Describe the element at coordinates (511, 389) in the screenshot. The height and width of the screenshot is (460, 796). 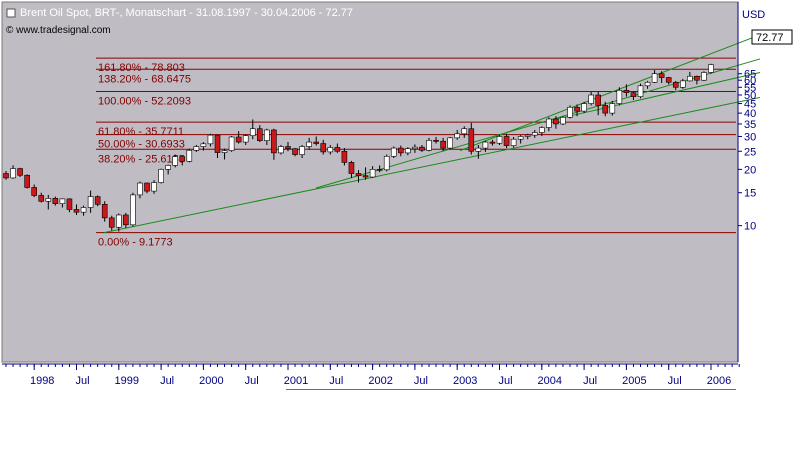
I see `scrollbar-track` at that location.